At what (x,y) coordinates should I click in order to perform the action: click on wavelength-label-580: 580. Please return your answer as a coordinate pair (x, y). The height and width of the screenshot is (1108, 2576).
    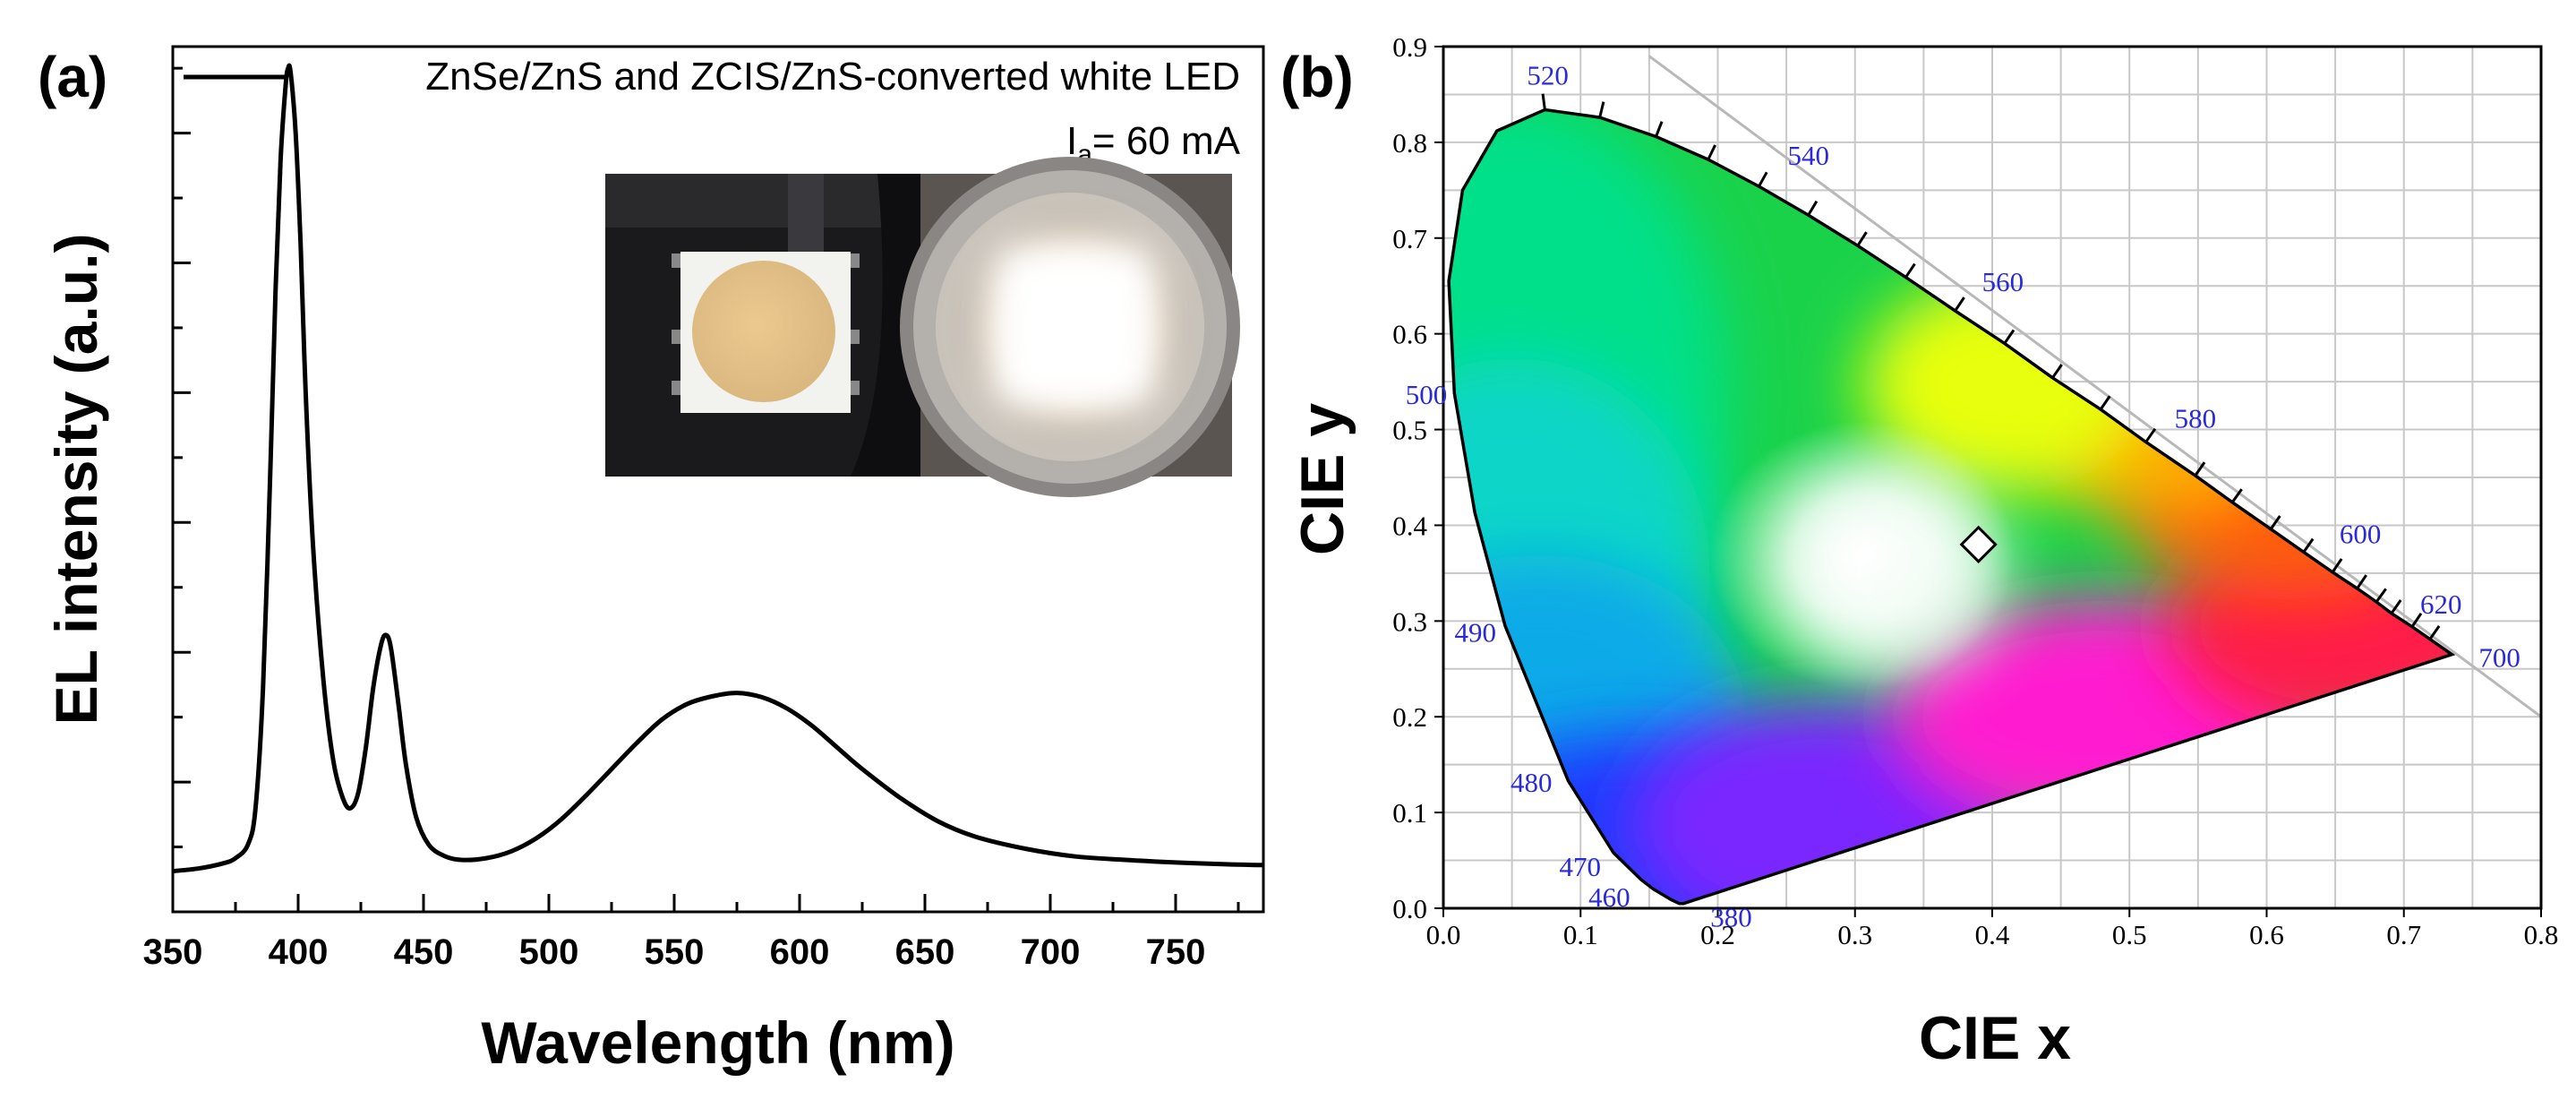
    Looking at the image, I should click on (2196, 418).